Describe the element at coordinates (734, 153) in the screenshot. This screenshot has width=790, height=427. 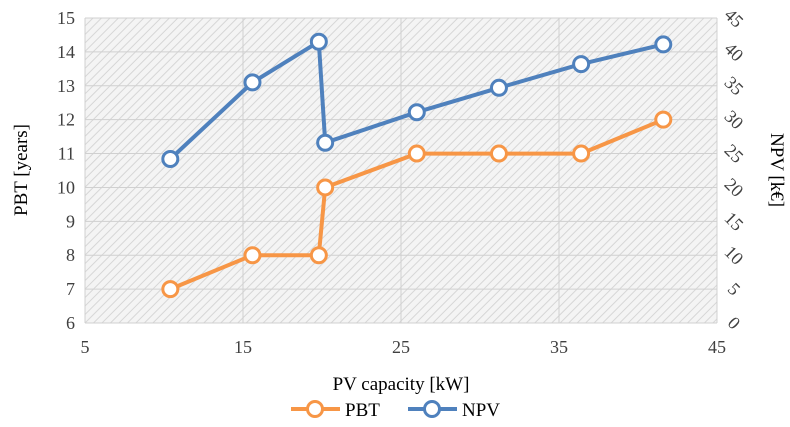
I see `y2-tick-label: 25` at that location.